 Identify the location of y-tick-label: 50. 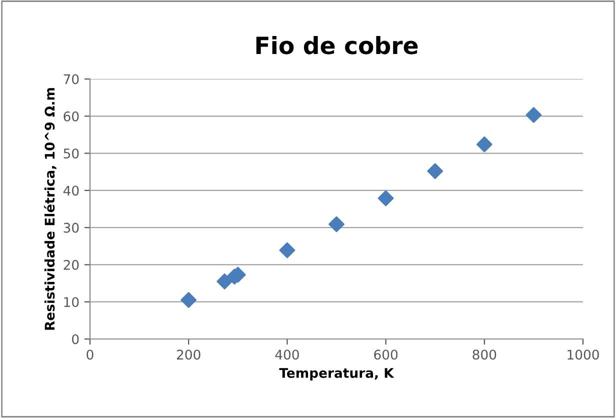
(71, 153).